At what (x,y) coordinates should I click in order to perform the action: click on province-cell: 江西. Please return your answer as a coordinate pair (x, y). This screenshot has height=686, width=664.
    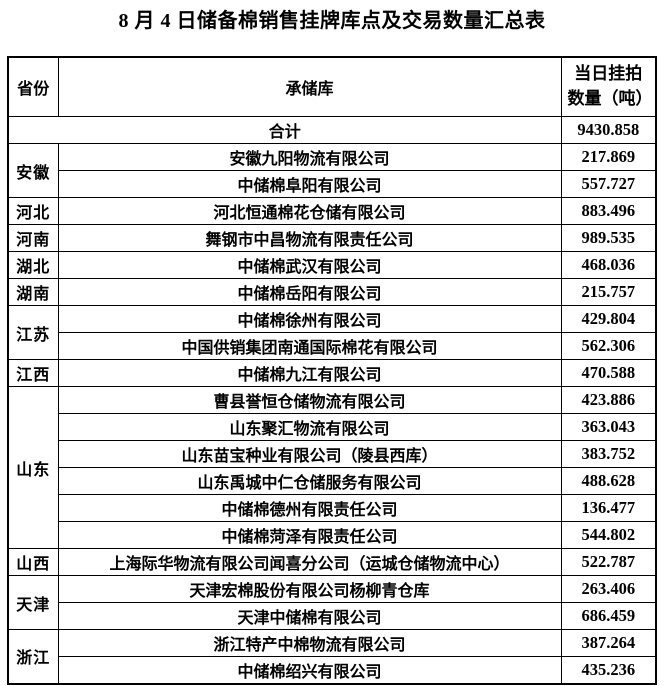
    Looking at the image, I should click on (33, 373).